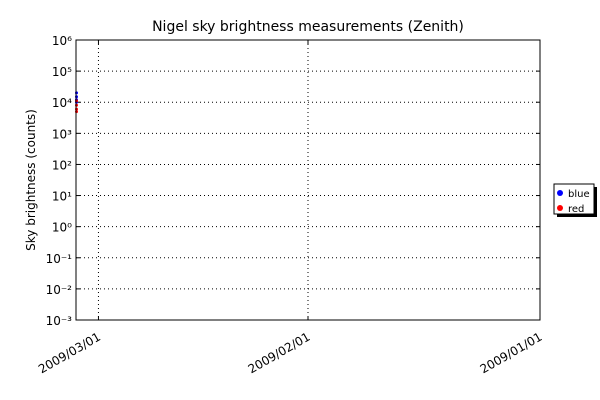 Image resolution: width=600 pixels, height=400 pixels. I want to click on y-tick-label: 10³, so click(62, 134).